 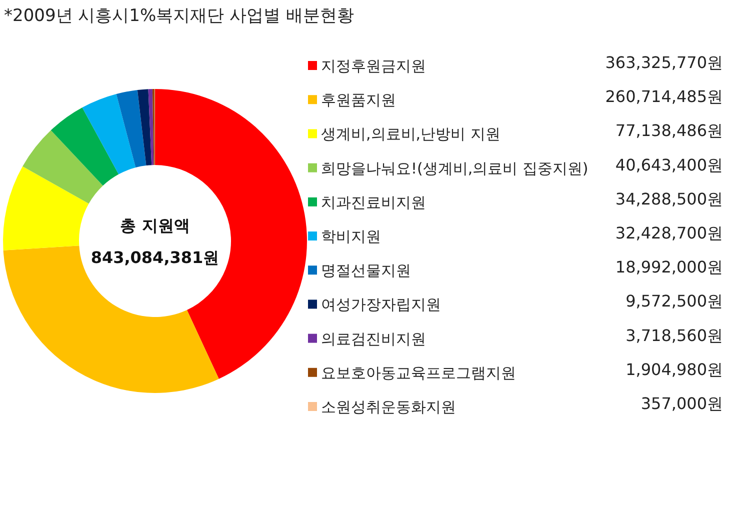 I want to click on data-label: 18,992,000원, so click(x=669, y=267).